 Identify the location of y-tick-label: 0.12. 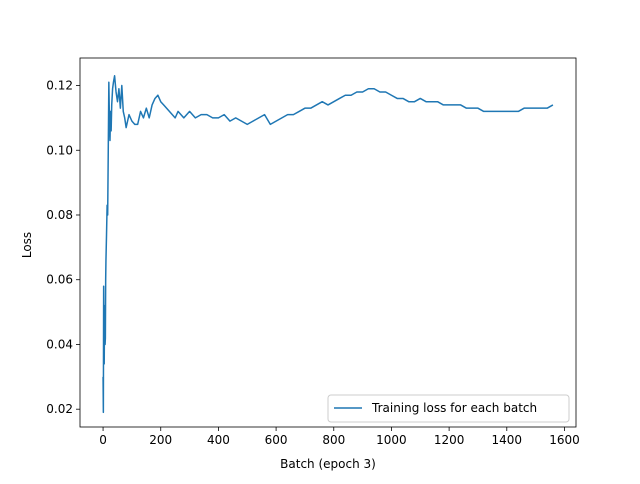
(59, 86).